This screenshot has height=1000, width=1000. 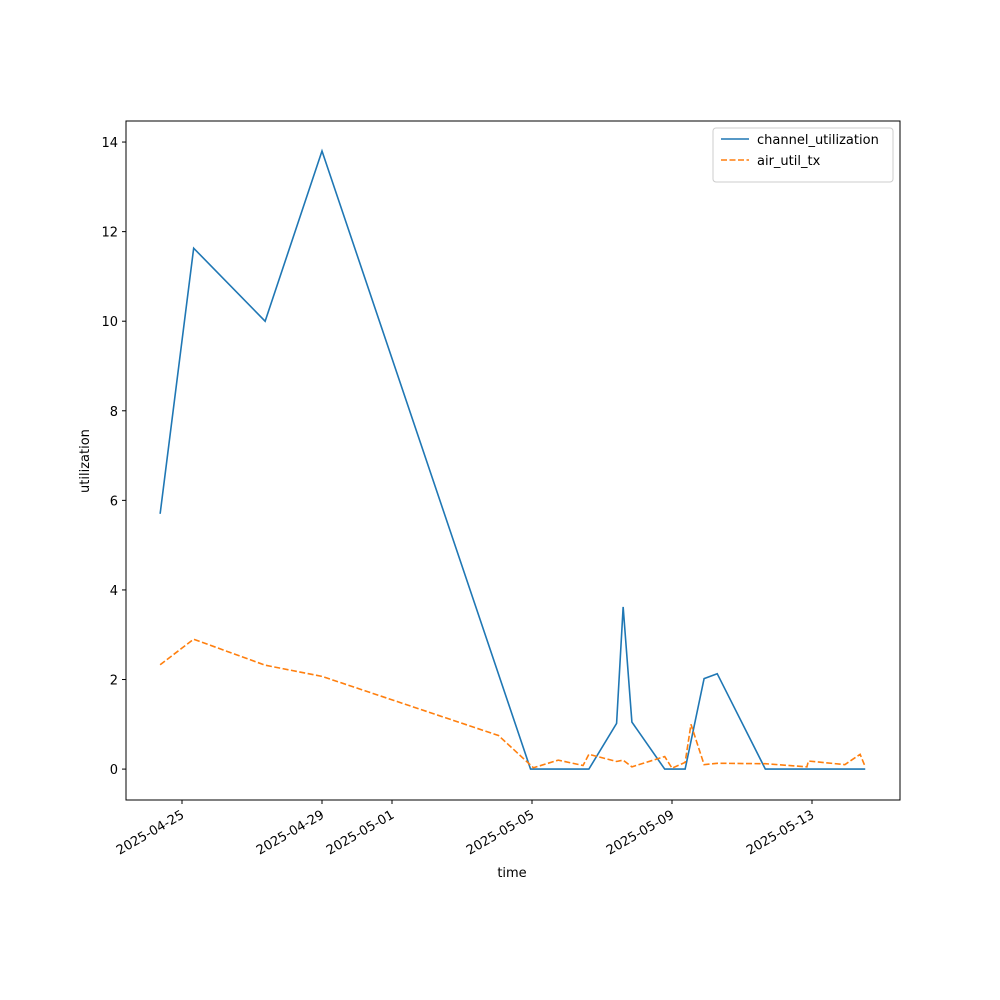 I want to click on series-line, so click(x=512, y=704).